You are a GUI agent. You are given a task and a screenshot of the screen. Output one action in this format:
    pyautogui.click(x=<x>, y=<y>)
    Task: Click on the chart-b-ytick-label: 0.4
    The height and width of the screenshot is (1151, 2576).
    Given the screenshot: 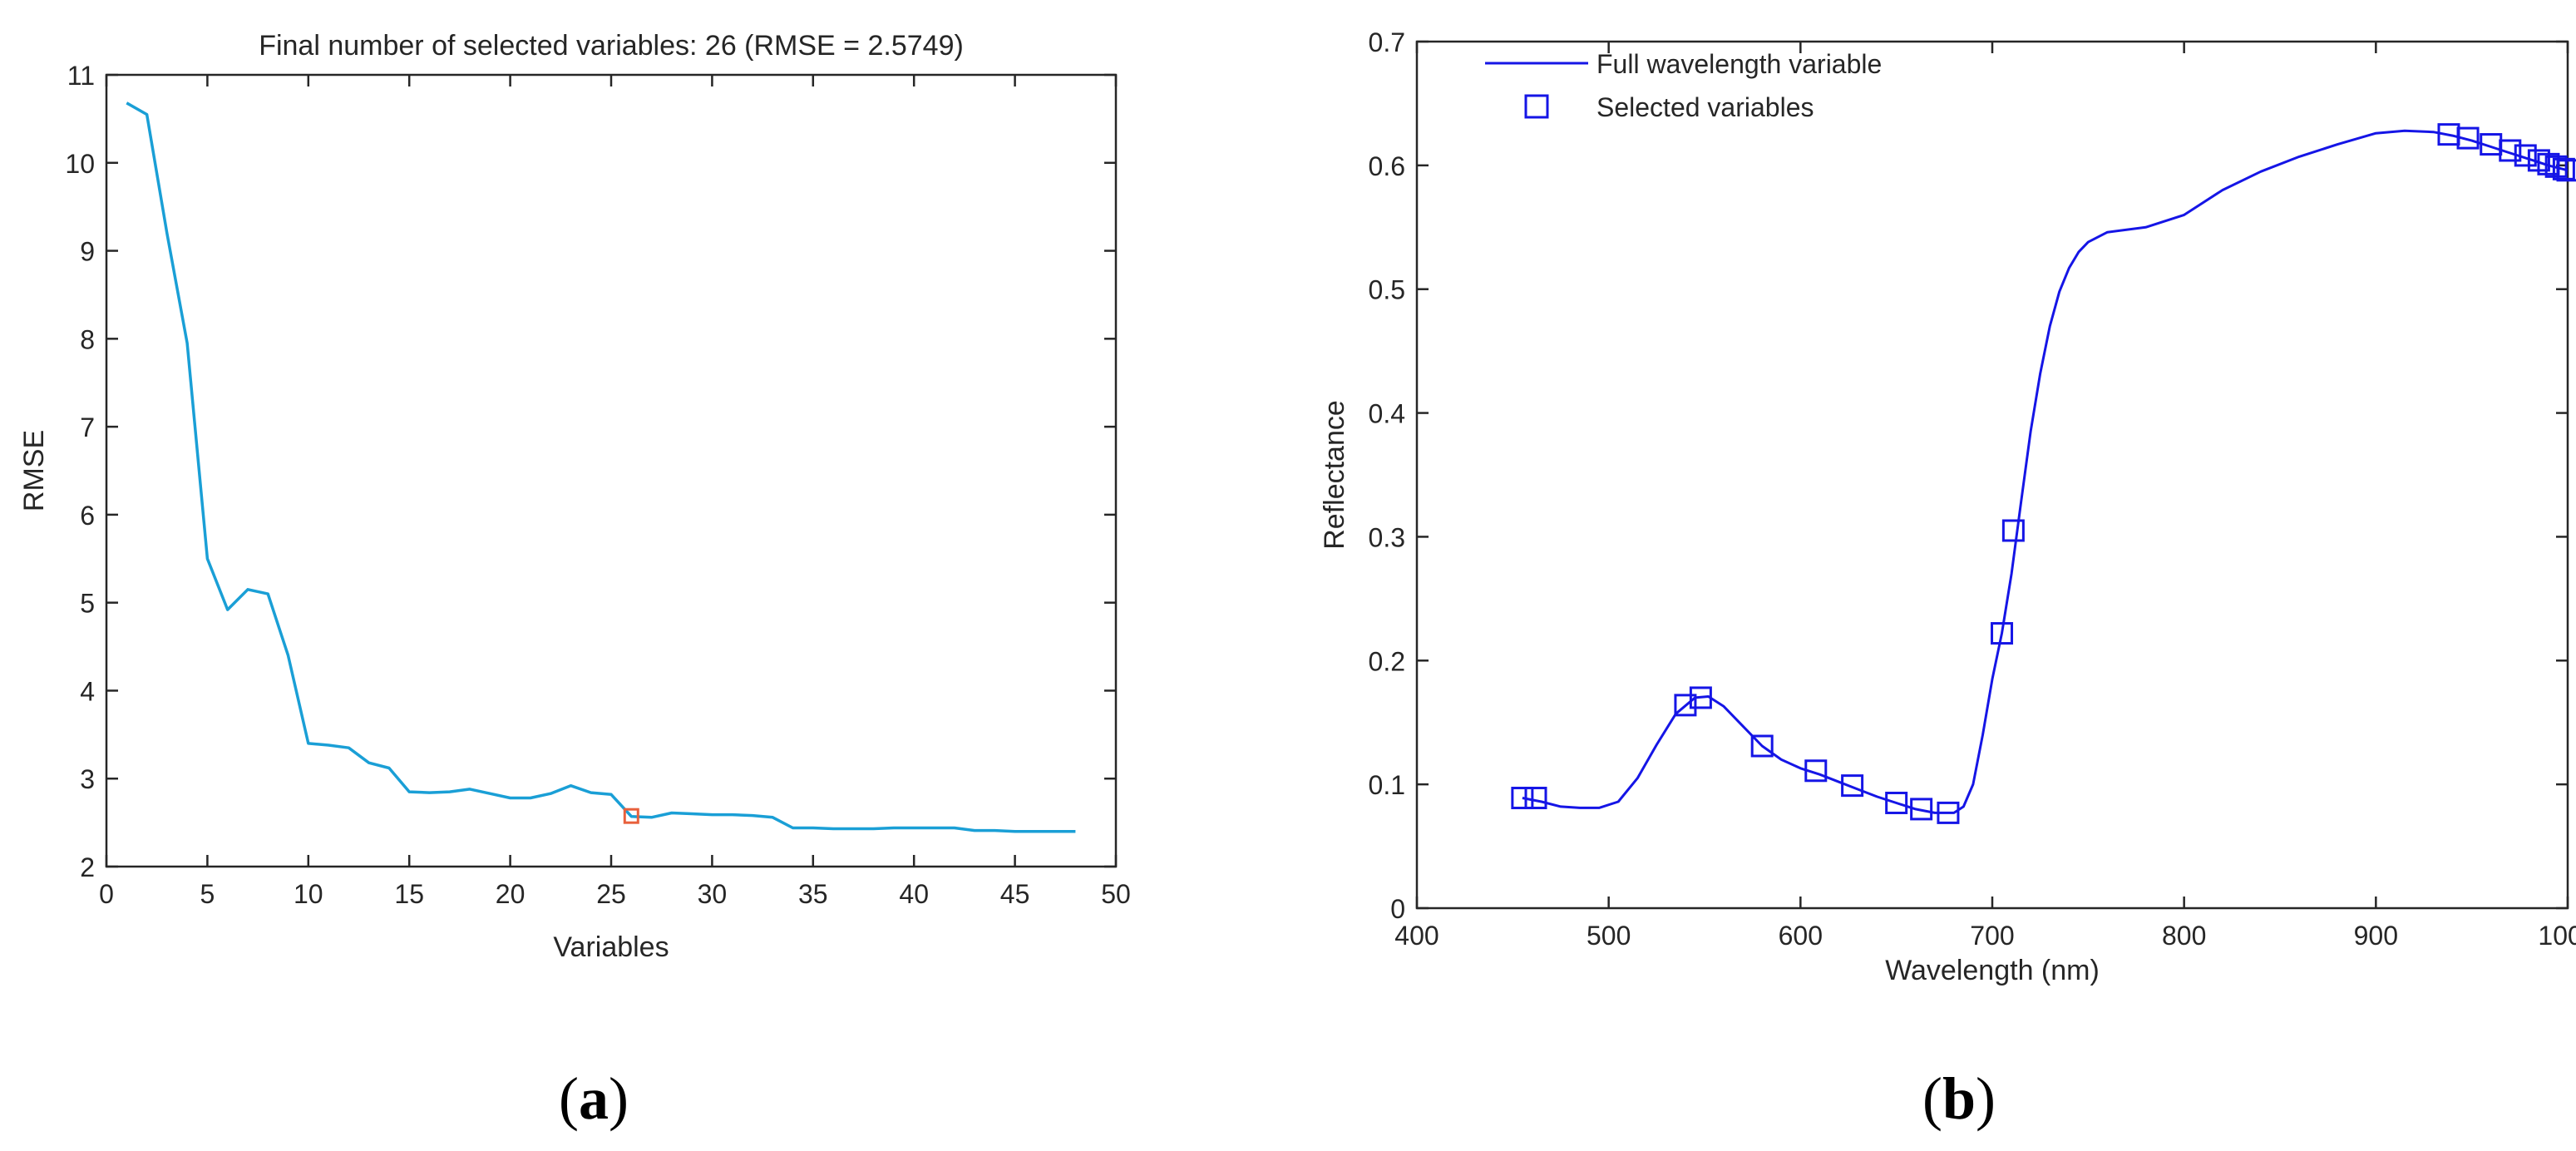 What is the action you would take?
    pyautogui.click(x=1387, y=414)
    